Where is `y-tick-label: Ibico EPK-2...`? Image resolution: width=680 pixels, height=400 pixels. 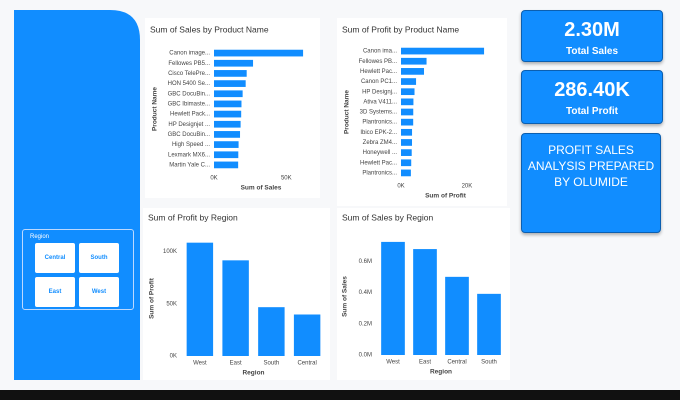 y-tick-label: Ibico EPK-2... is located at coordinates (378, 133).